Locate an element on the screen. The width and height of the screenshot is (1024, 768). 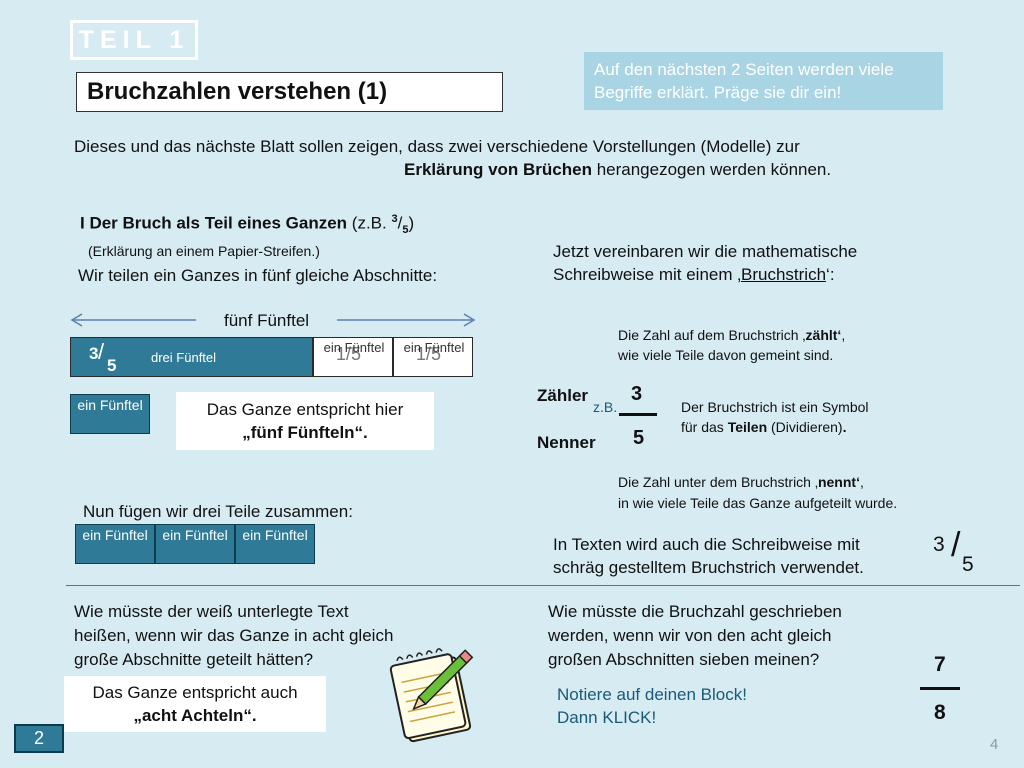
ganzes-line2: „fünf Fünfteln“. is located at coordinates (305, 432).